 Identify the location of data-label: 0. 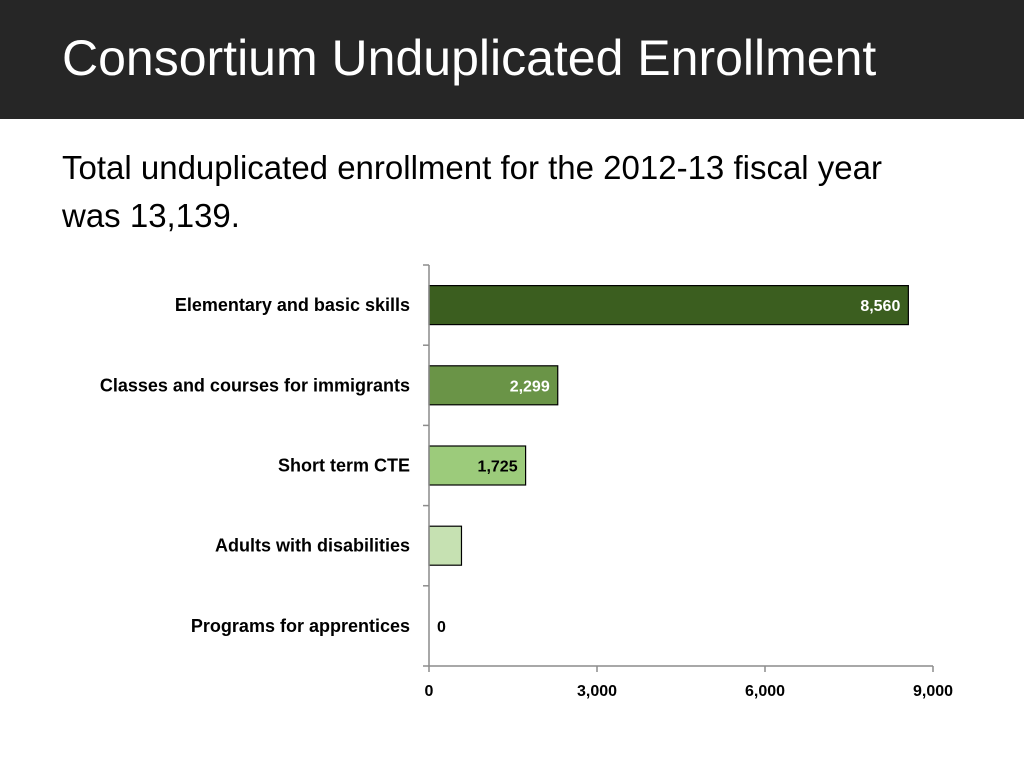
(441, 627).